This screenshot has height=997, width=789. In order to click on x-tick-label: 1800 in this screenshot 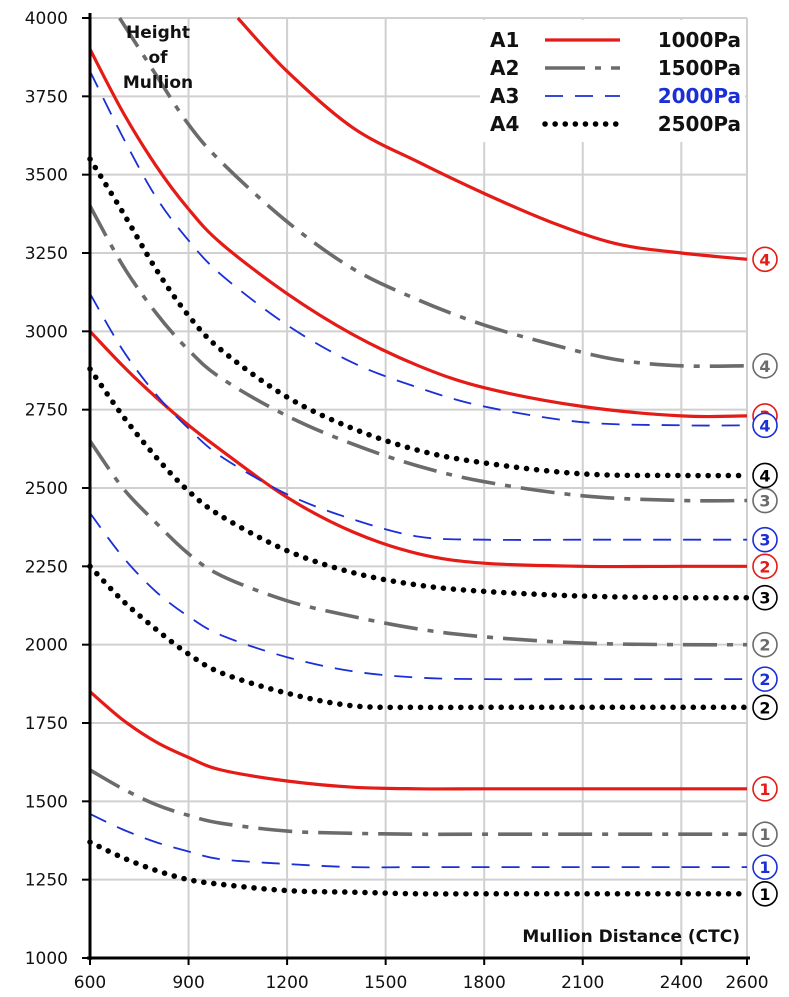, I will do `click(484, 983)`.